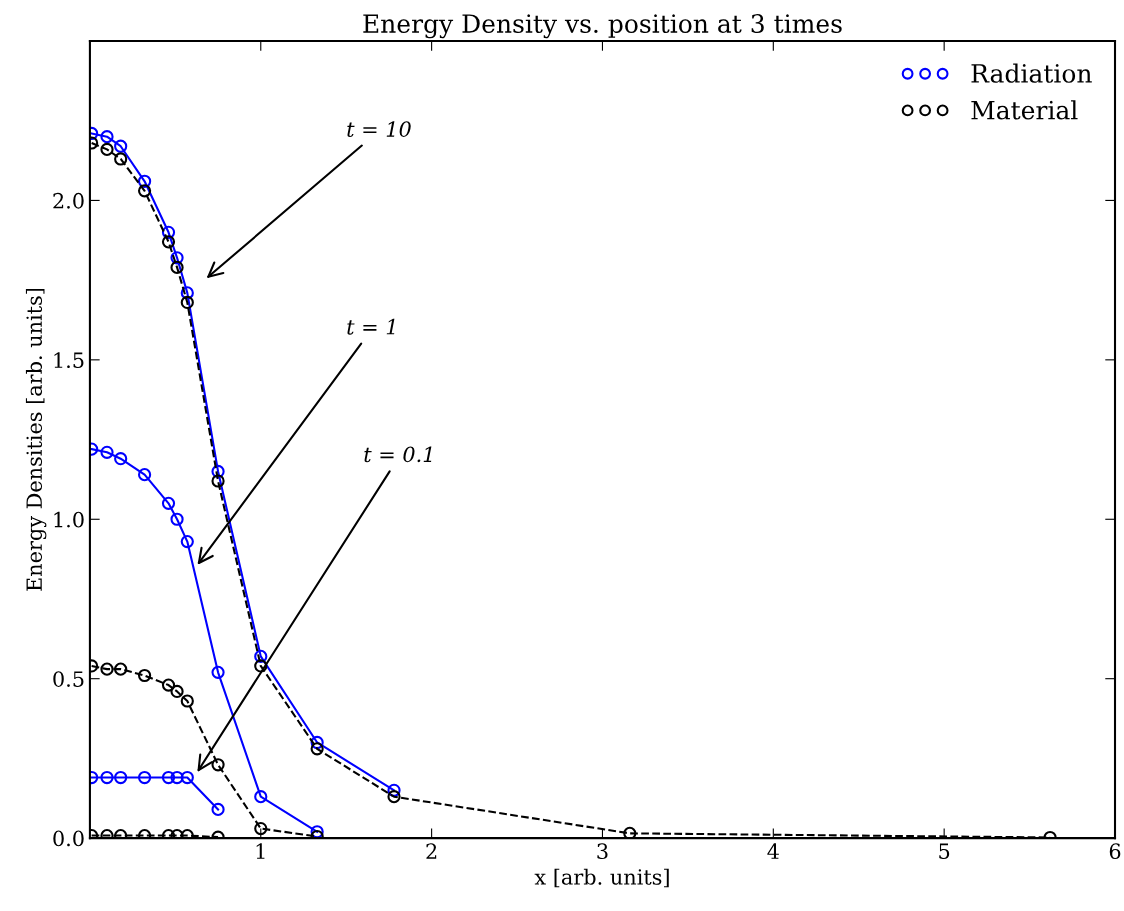  Describe the element at coordinates (69, 519) in the screenshot. I see `y-tick-label: 1.0` at that location.